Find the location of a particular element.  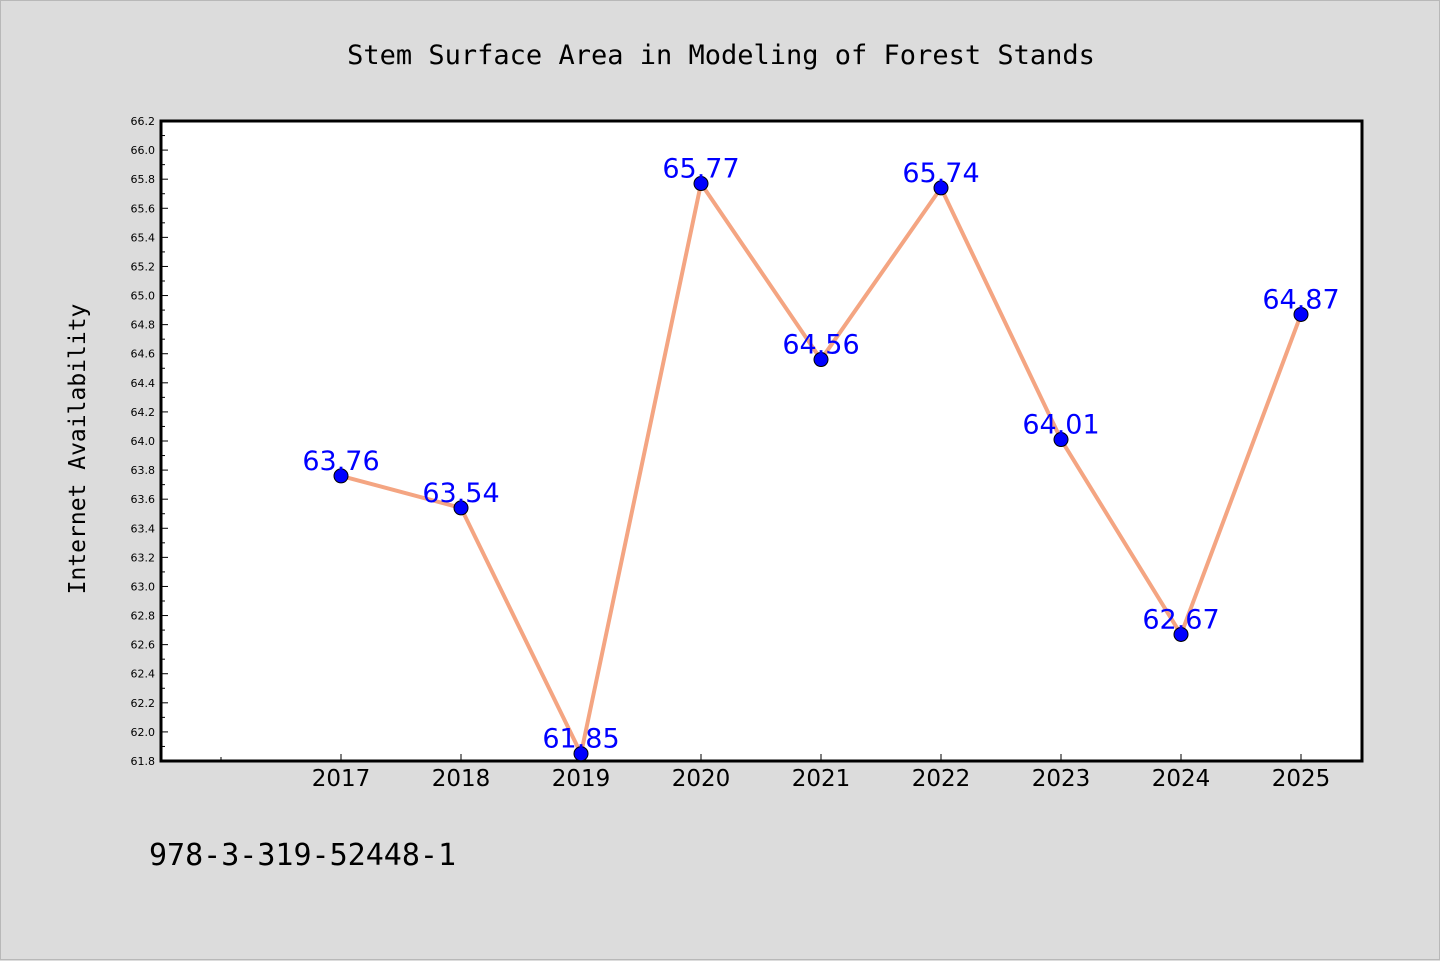

y-tick-label: 62.0 is located at coordinates (143, 732).